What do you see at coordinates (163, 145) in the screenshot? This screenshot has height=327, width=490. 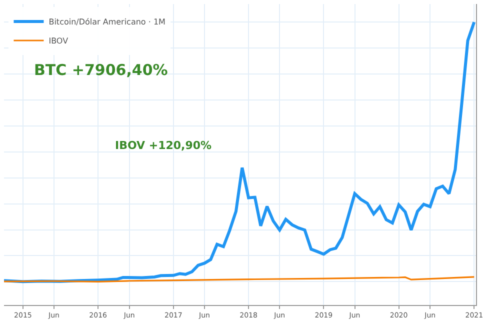 I see `annotation: IBOV +120,90%` at bounding box center [163, 145].